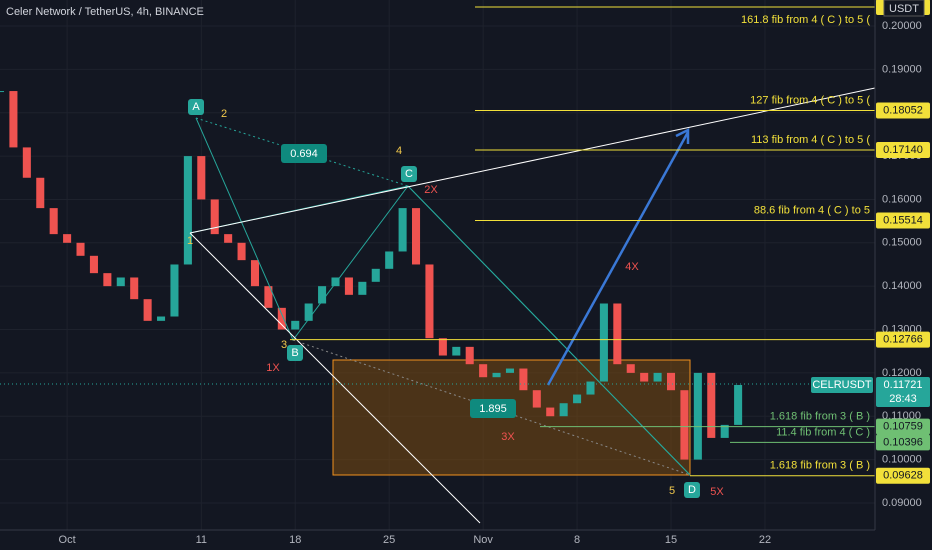 This screenshot has width=932, height=550. Describe the element at coordinates (902, 459) in the screenshot. I see `y-tick-label: 0.10000` at that location.